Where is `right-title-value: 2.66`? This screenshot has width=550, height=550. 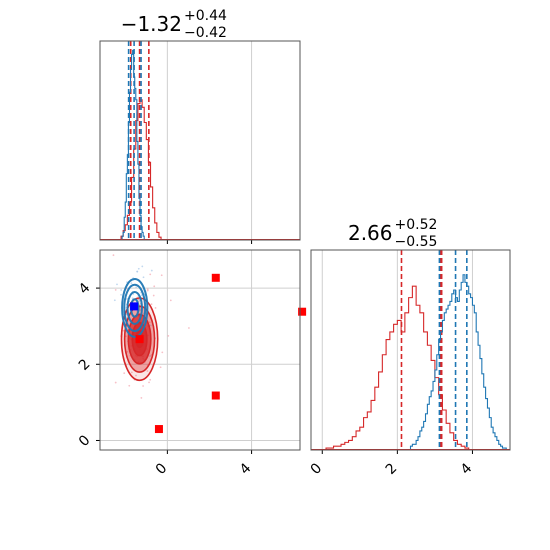
right-title-value: 2.66 is located at coordinates (370, 233).